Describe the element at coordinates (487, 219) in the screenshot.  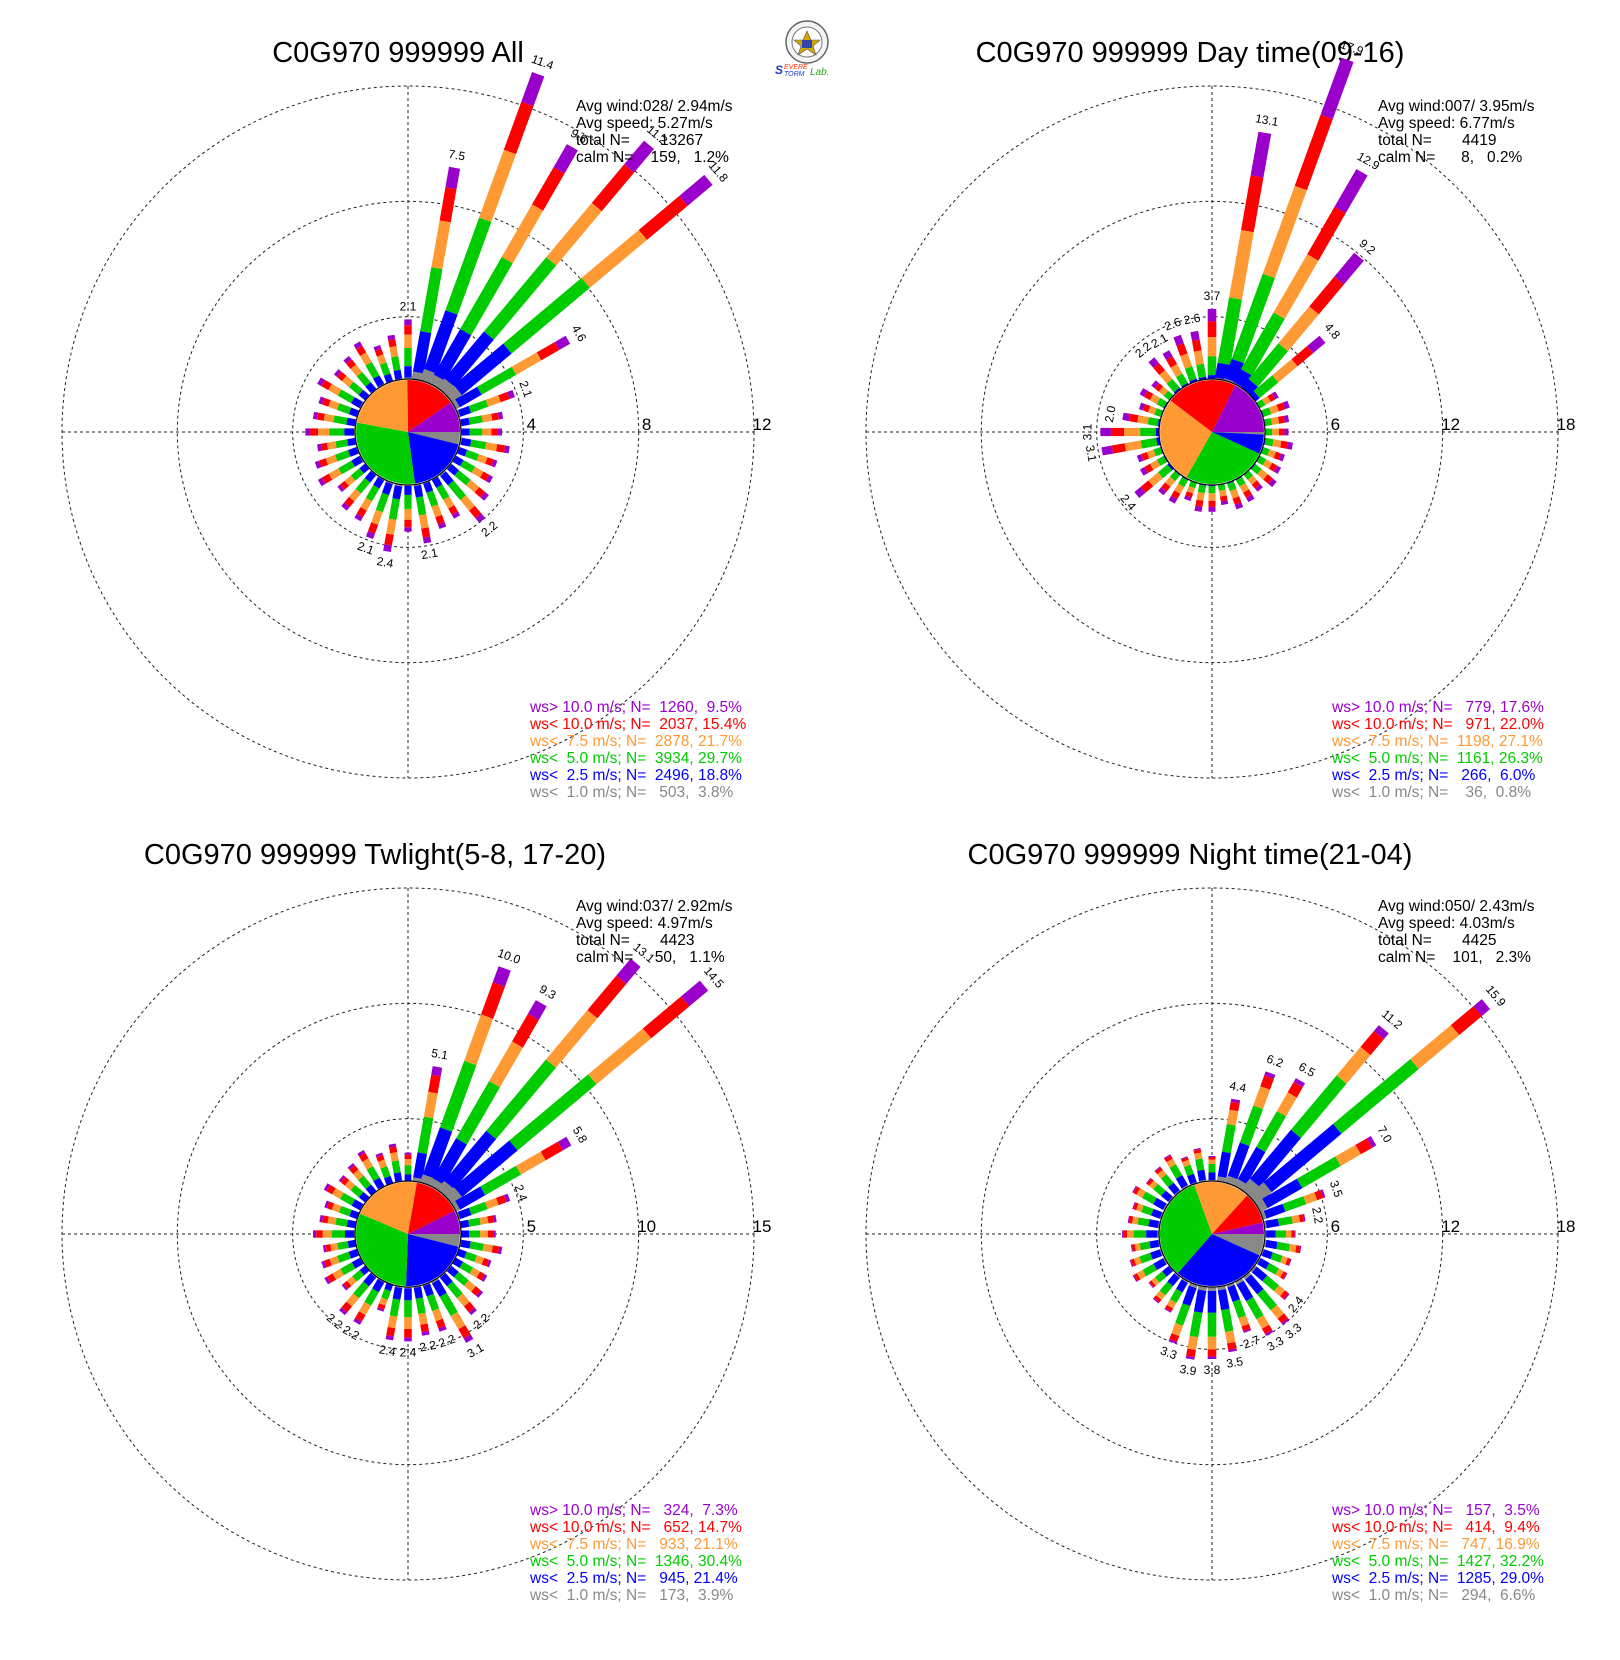
I see `spoke-20: 11.4` at that location.